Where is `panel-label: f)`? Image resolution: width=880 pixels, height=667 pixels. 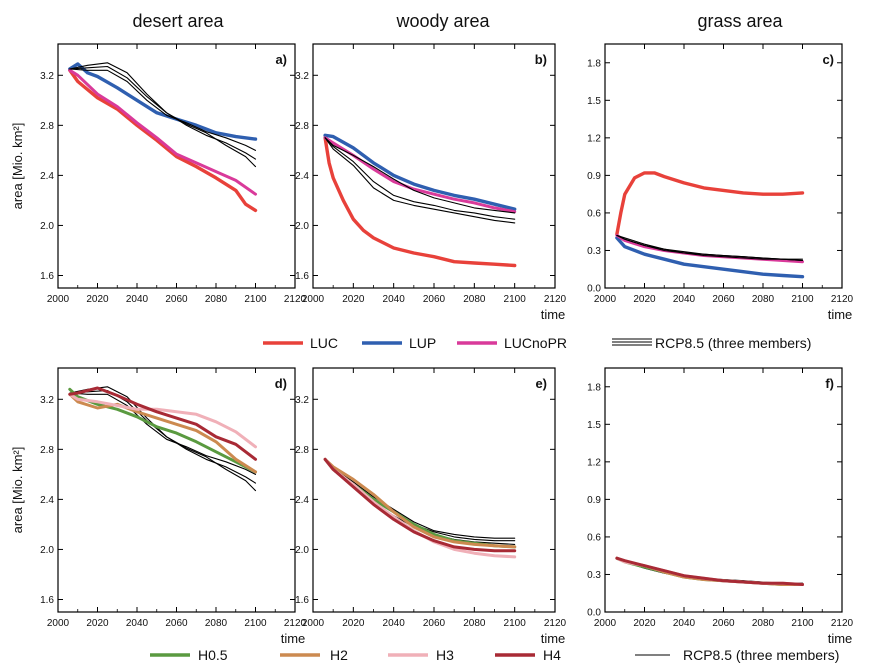
panel-label: f) is located at coordinates (829, 383).